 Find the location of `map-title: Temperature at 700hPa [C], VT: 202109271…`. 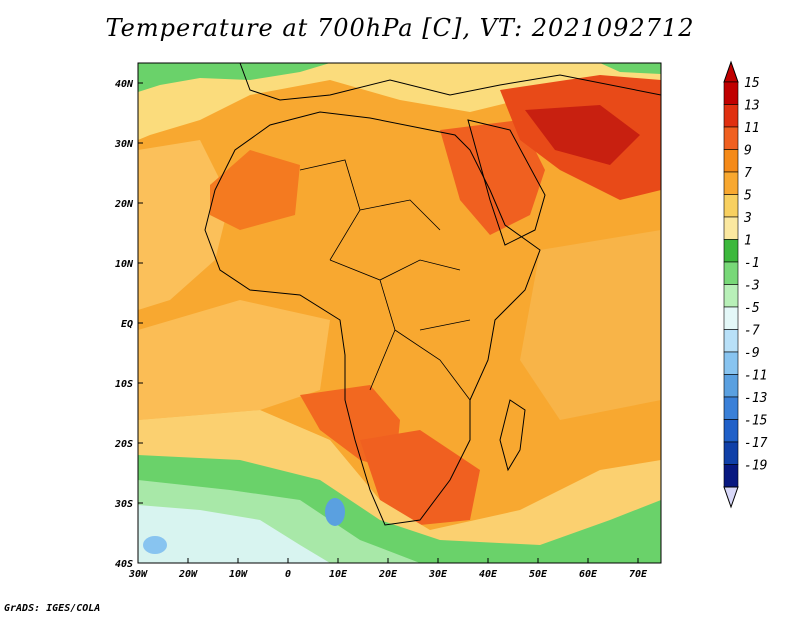

map-title: Temperature at 700hPa [C], VT: 202109271… is located at coordinates (400, 28).